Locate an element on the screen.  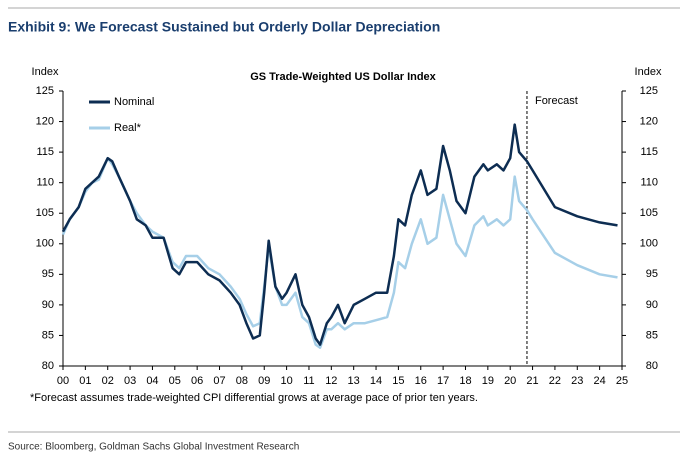
y2-tick-label: 110 is located at coordinates (649, 183).